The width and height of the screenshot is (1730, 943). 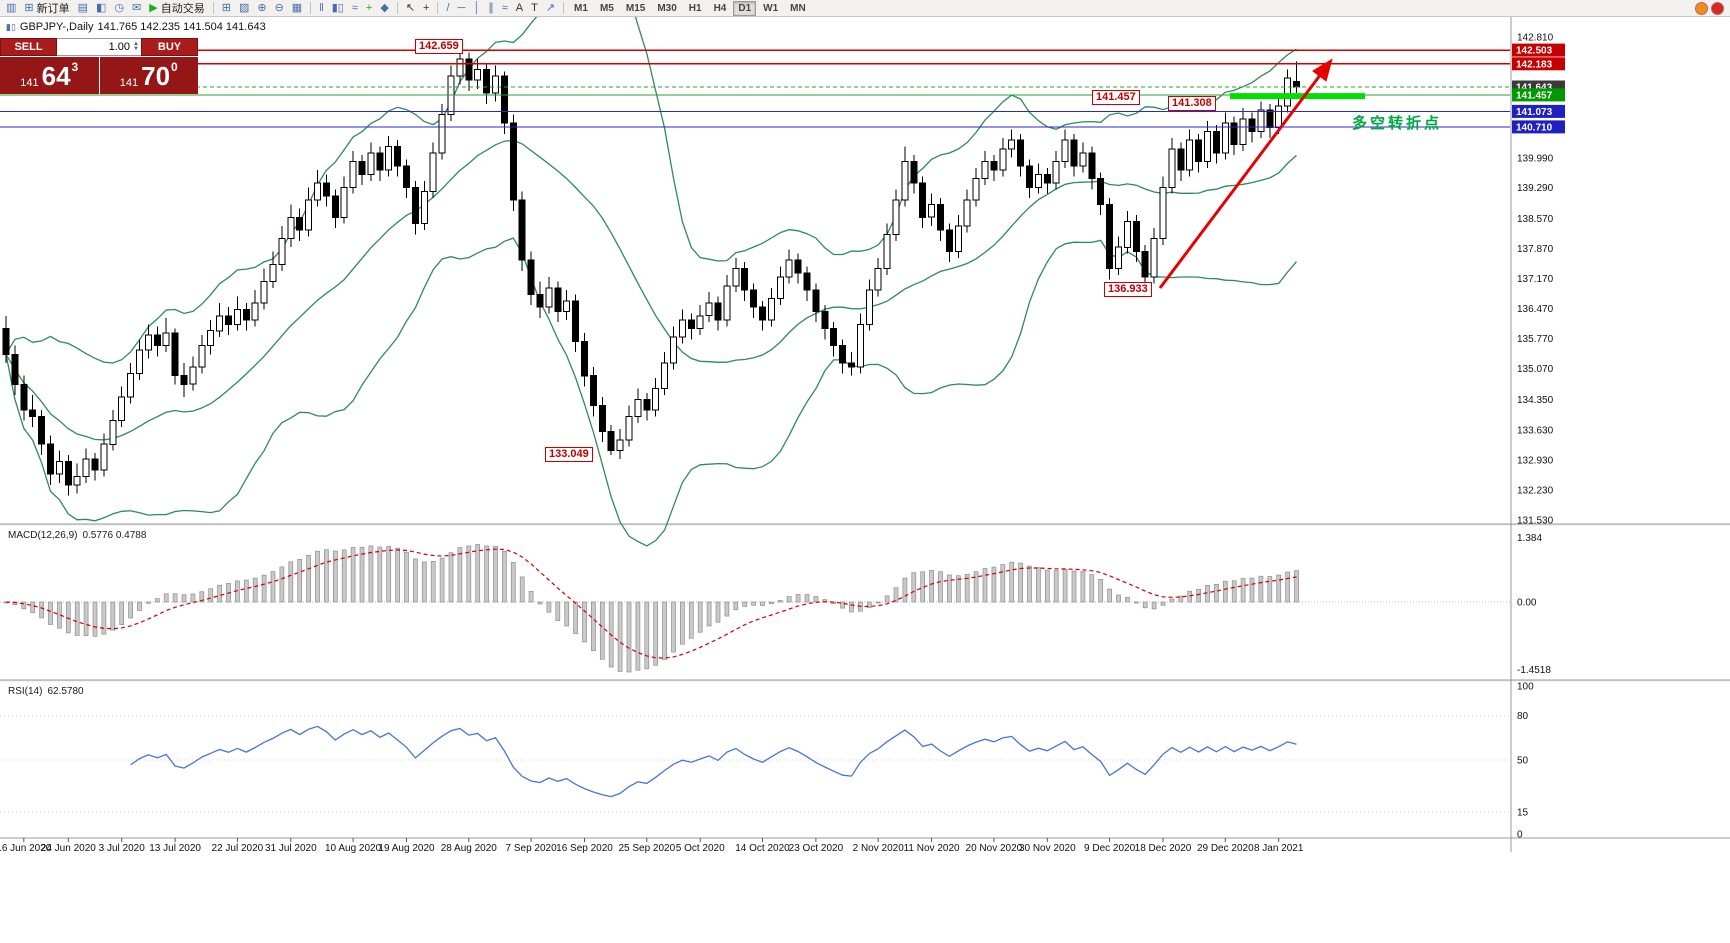 I want to click on rsi-label: RSI(14) 62.5780, so click(x=46, y=691).